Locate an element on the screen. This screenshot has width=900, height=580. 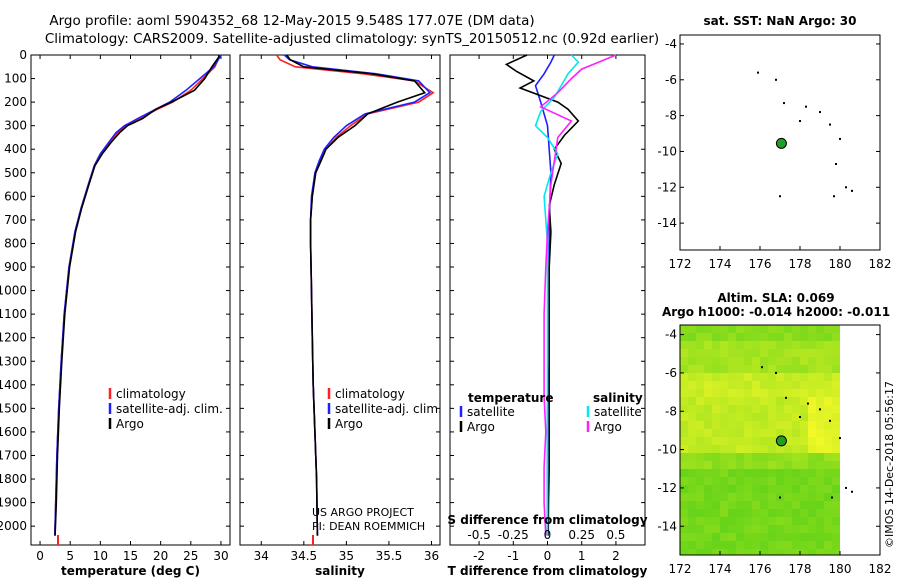
temperature-xtick-label: 30 is located at coordinates (220, 556).